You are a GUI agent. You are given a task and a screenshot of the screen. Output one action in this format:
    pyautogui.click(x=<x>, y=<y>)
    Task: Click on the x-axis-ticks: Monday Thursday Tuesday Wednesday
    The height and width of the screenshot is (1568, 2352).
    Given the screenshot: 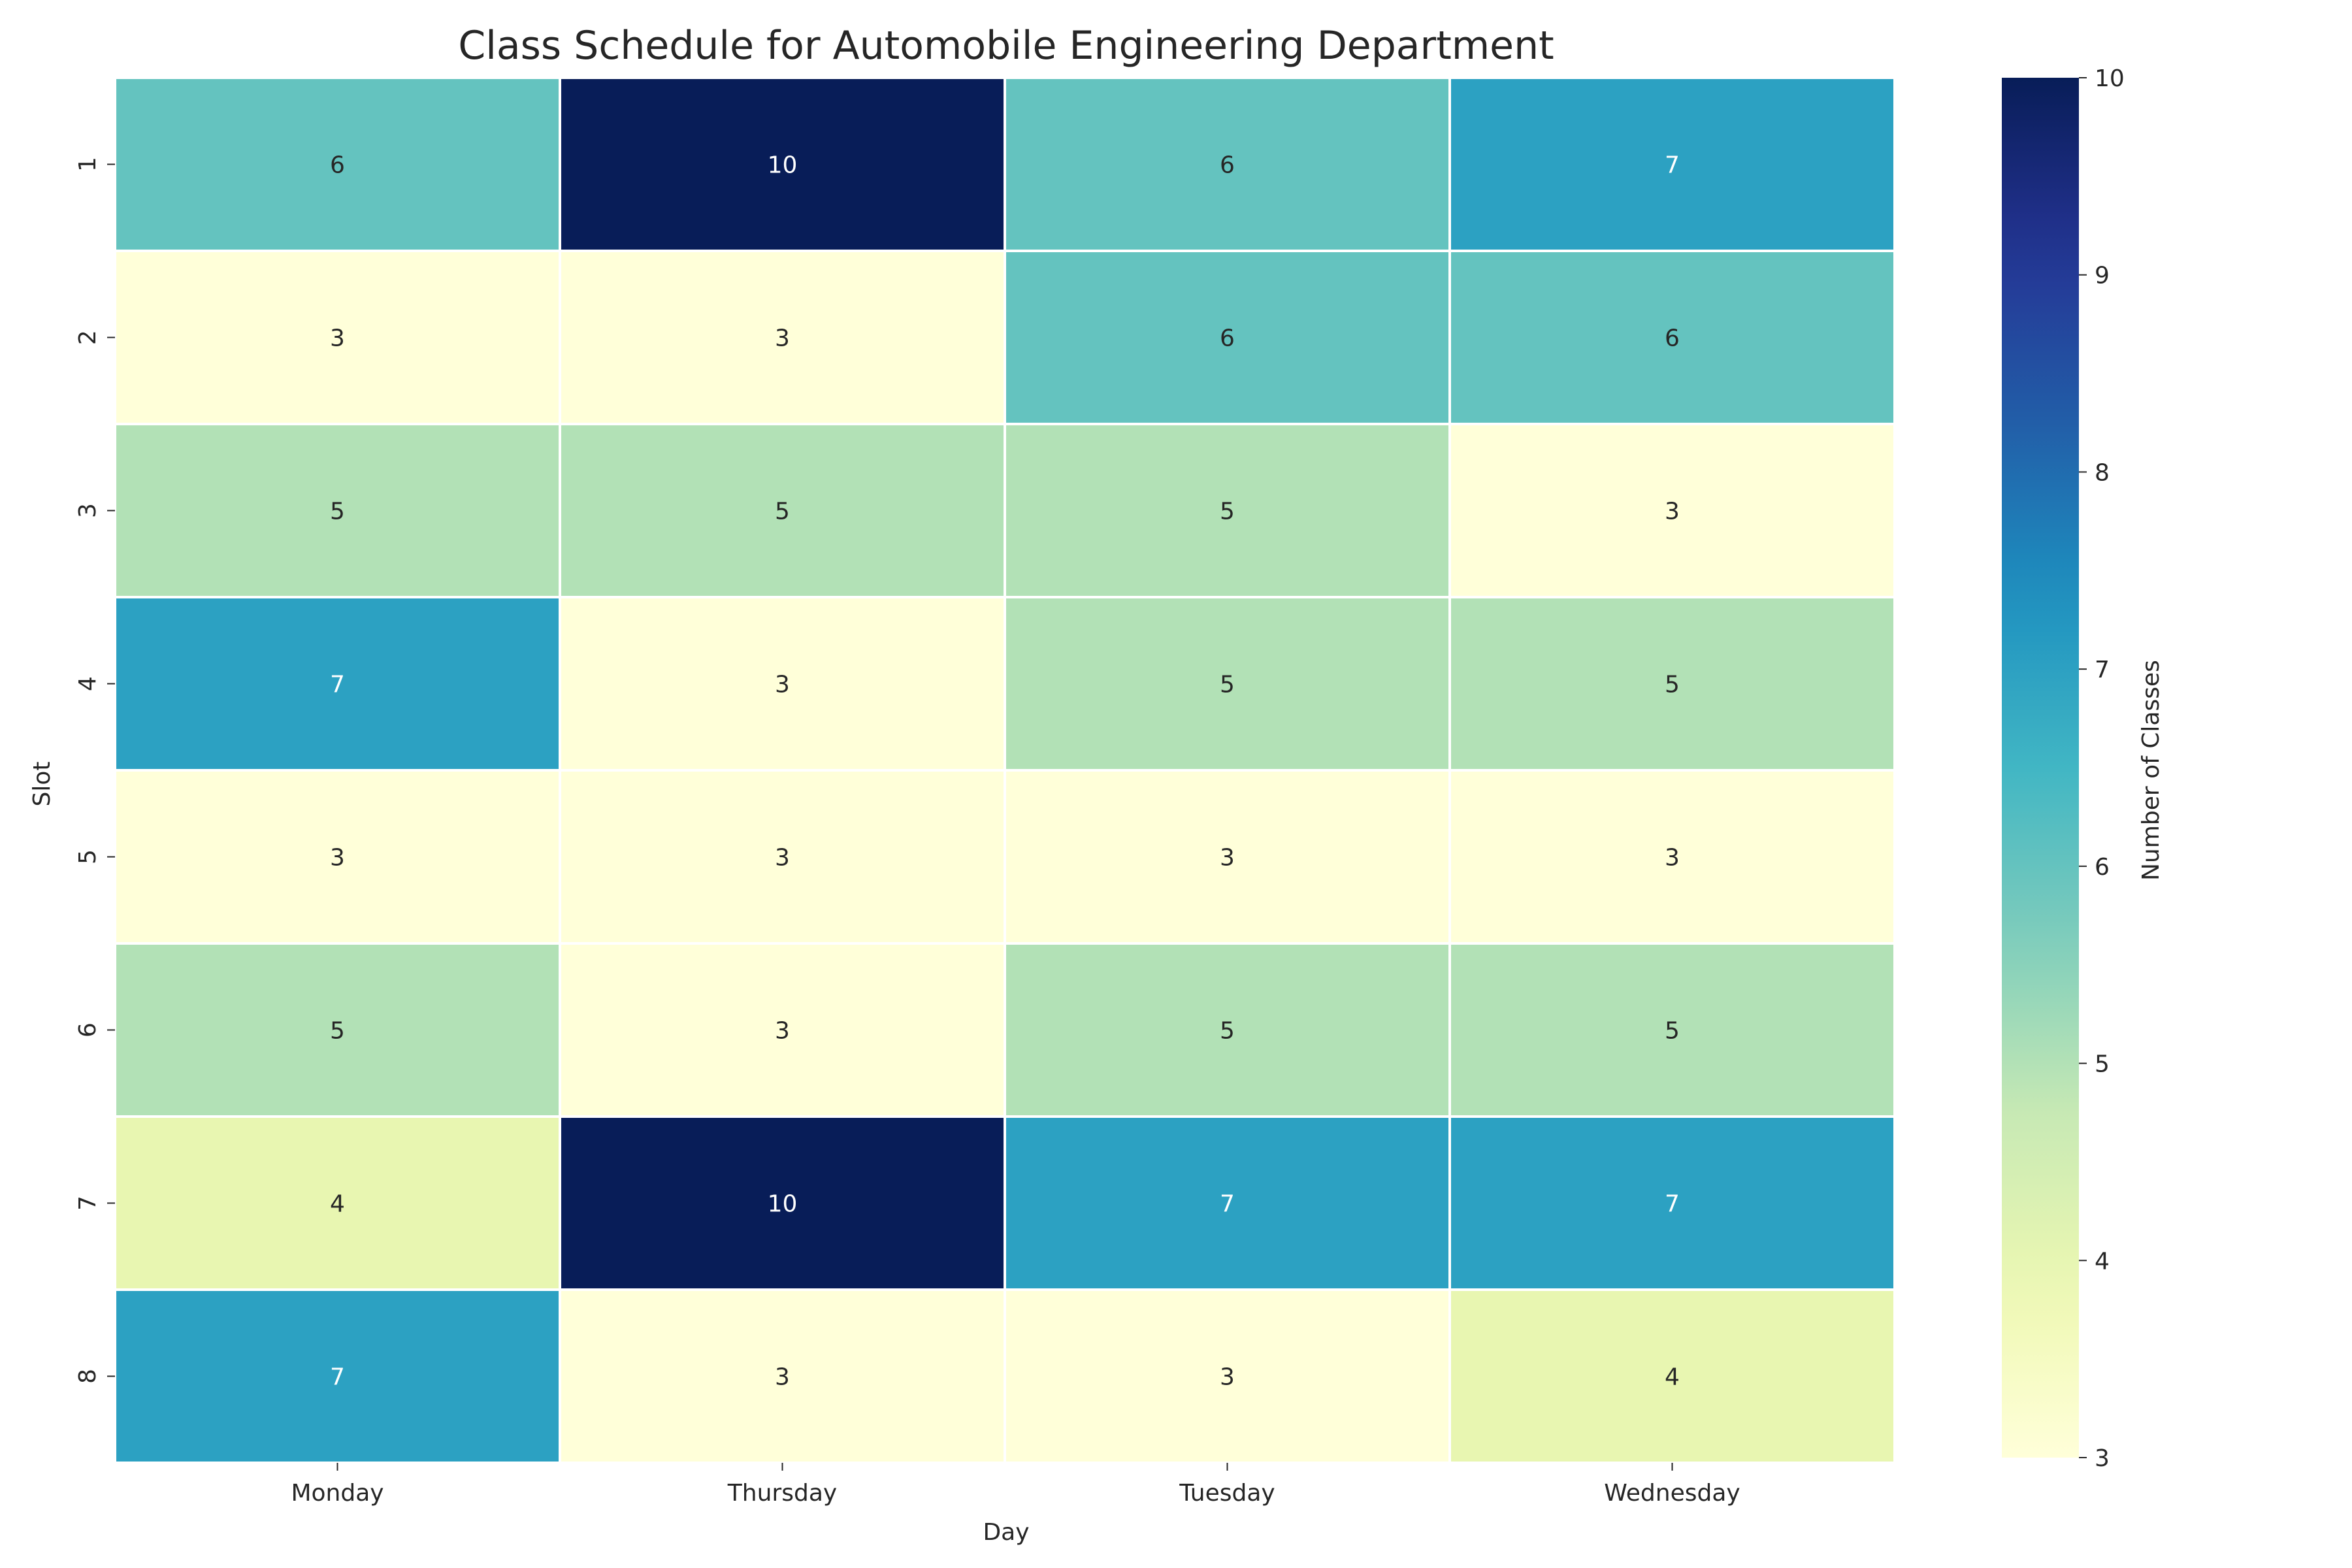 What is the action you would take?
    pyautogui.click(x=1015, y=1485)
    